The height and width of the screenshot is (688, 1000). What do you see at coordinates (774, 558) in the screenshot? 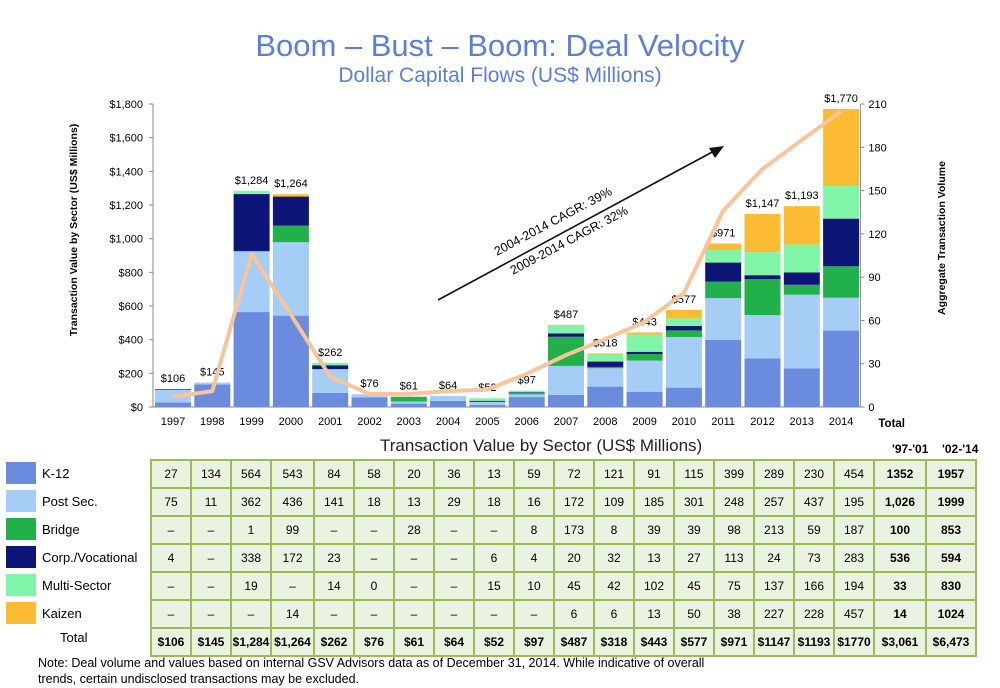
I see `table-cell: 24` at bounding box center [774, 558].